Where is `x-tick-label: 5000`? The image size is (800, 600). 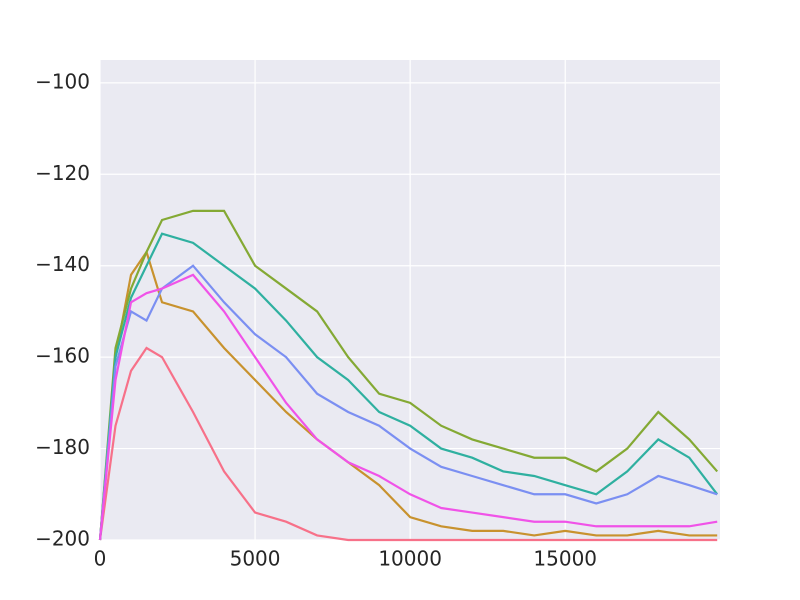 x-tick-label: 5000 is located at coordinates (255, 559).